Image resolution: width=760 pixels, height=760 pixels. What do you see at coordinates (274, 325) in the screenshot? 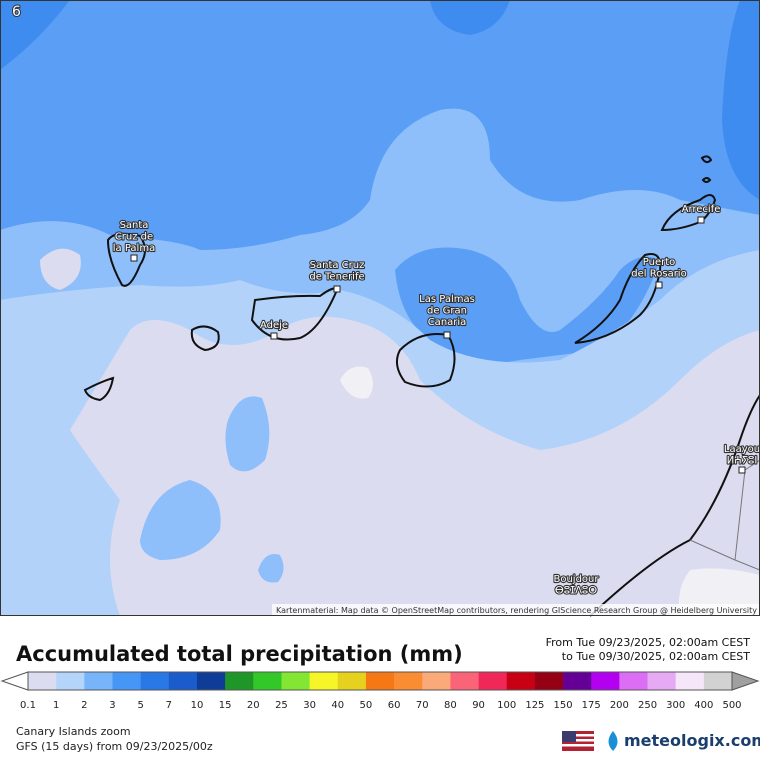
I see `place-label: Adeje` at bounding box center [274, 325].